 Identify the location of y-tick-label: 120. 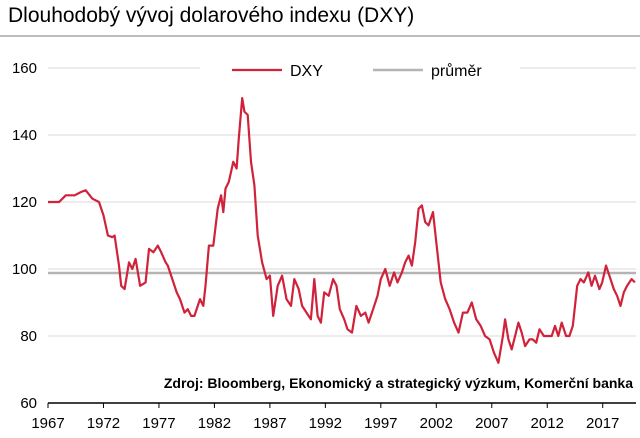
(24, 202).